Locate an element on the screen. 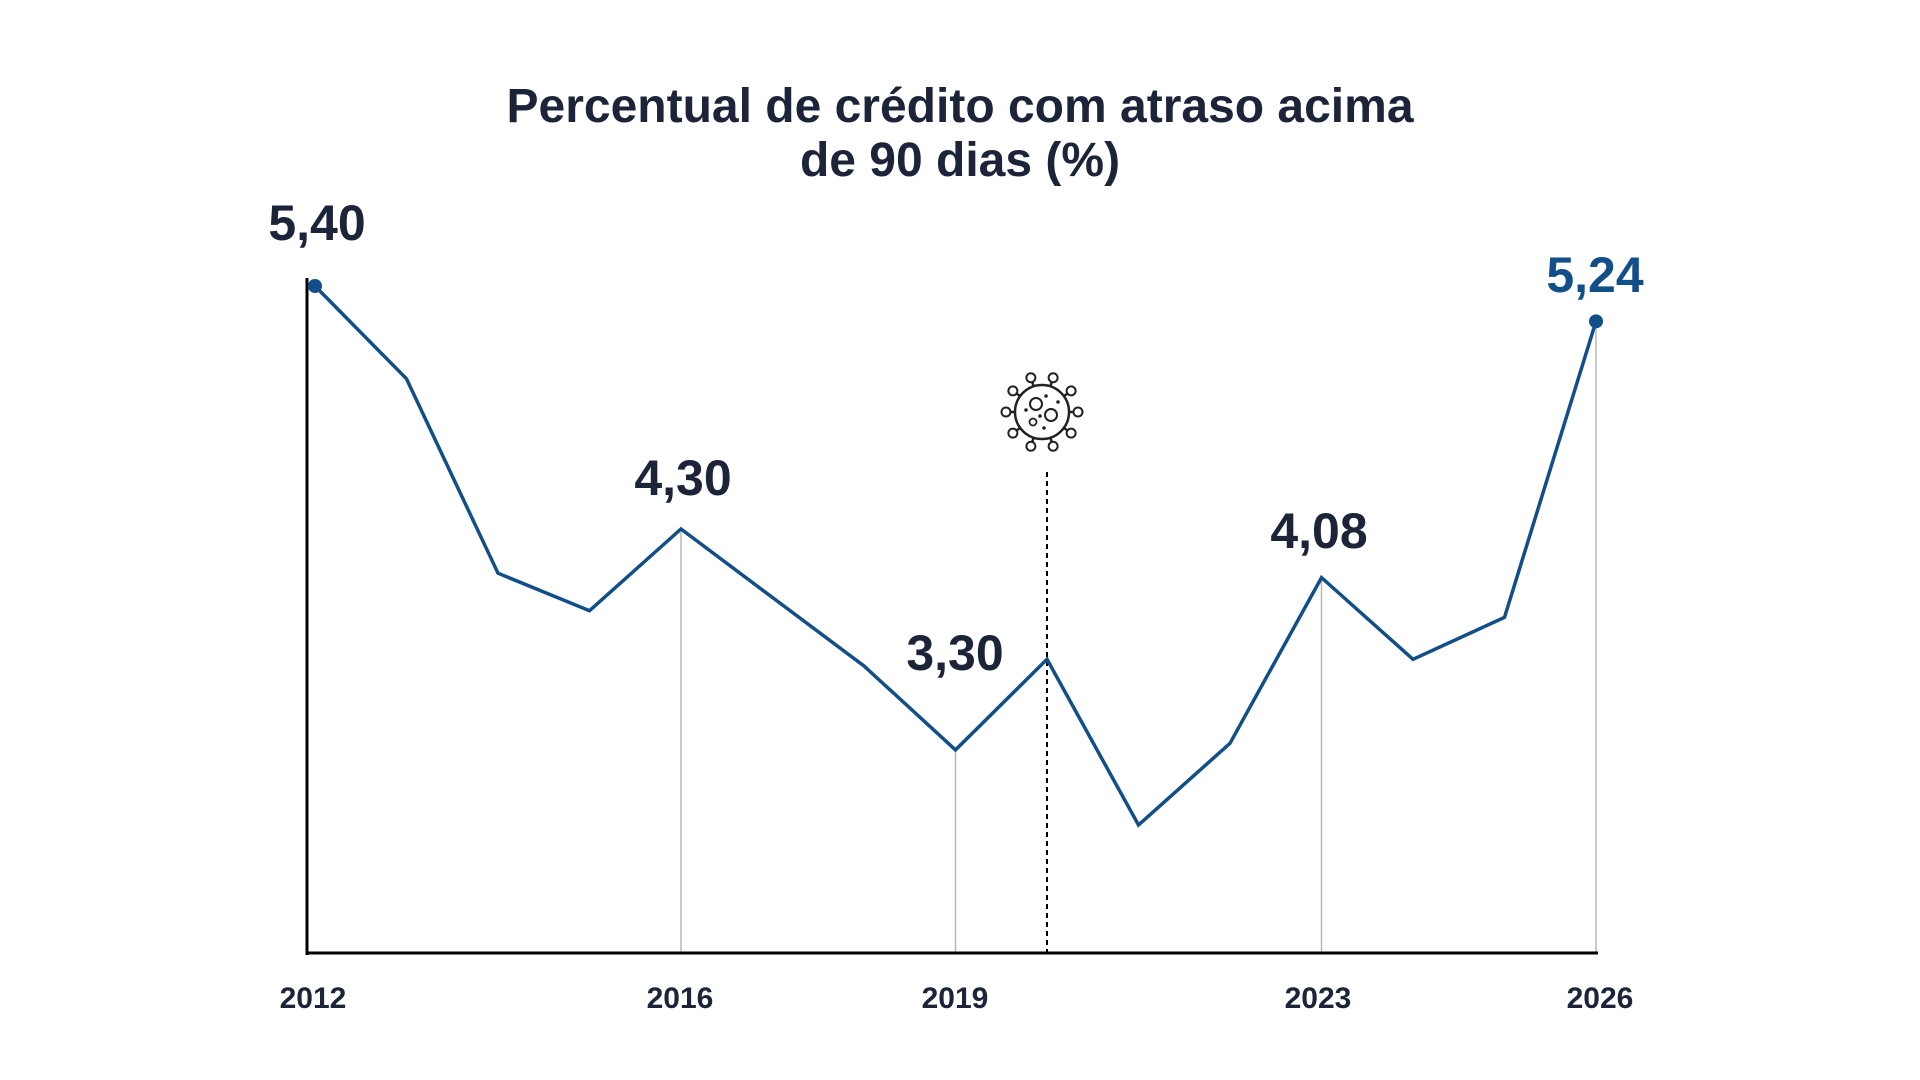  x-tick-label-2019: 2019 is located at coordinates (955, 998).